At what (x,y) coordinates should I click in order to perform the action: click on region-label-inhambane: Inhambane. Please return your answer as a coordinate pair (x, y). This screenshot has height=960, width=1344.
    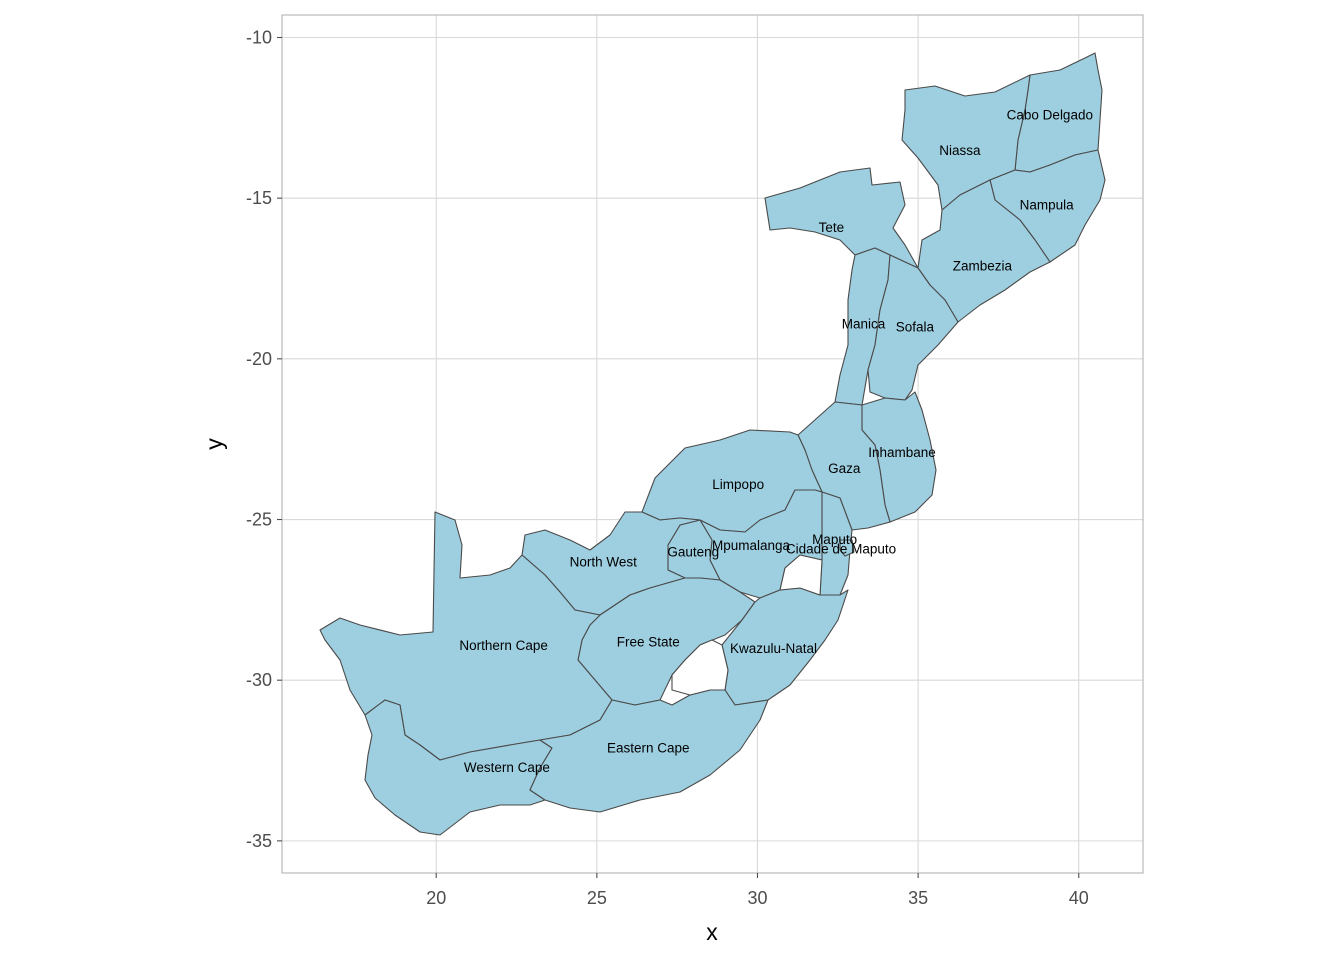
    Looking at the image, I should click on (902, 452).